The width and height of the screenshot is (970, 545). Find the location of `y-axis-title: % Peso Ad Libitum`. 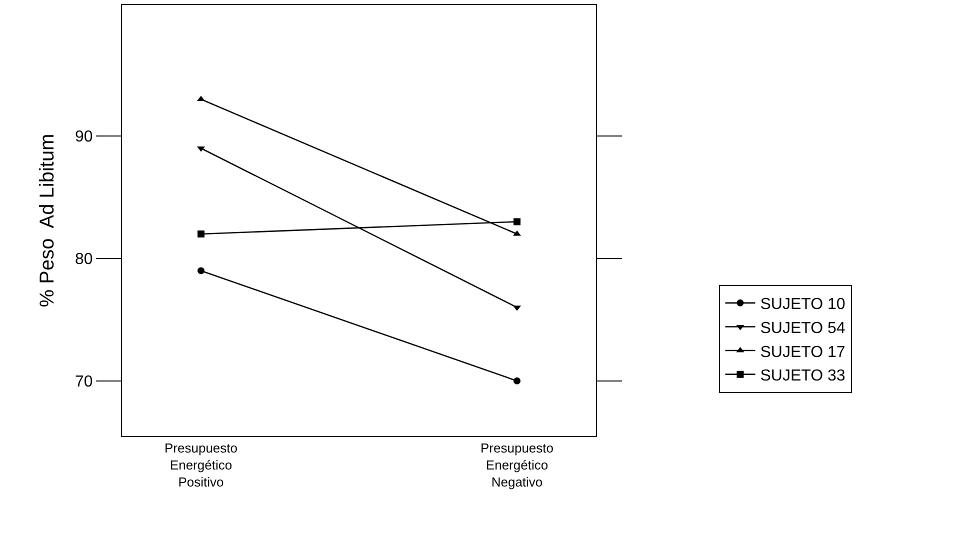

y-axis-title: % Peso Ad Libitum is located at coordinates (47, 221).